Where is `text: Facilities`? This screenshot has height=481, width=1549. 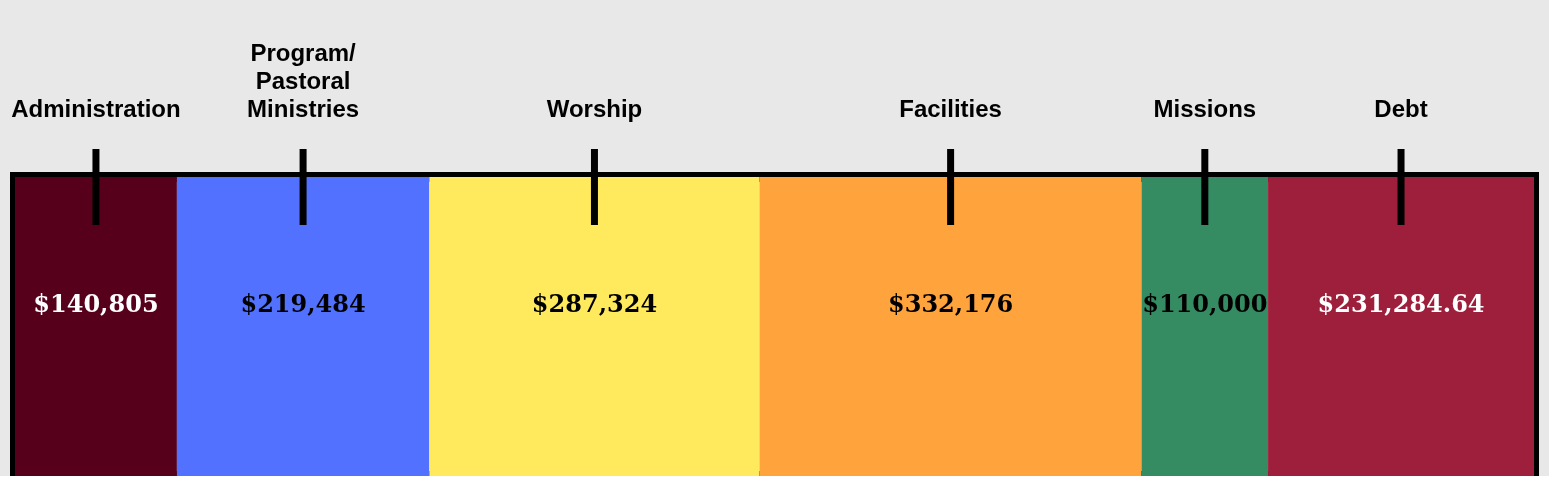 text: Facilities is located at coordinates (950, 108).